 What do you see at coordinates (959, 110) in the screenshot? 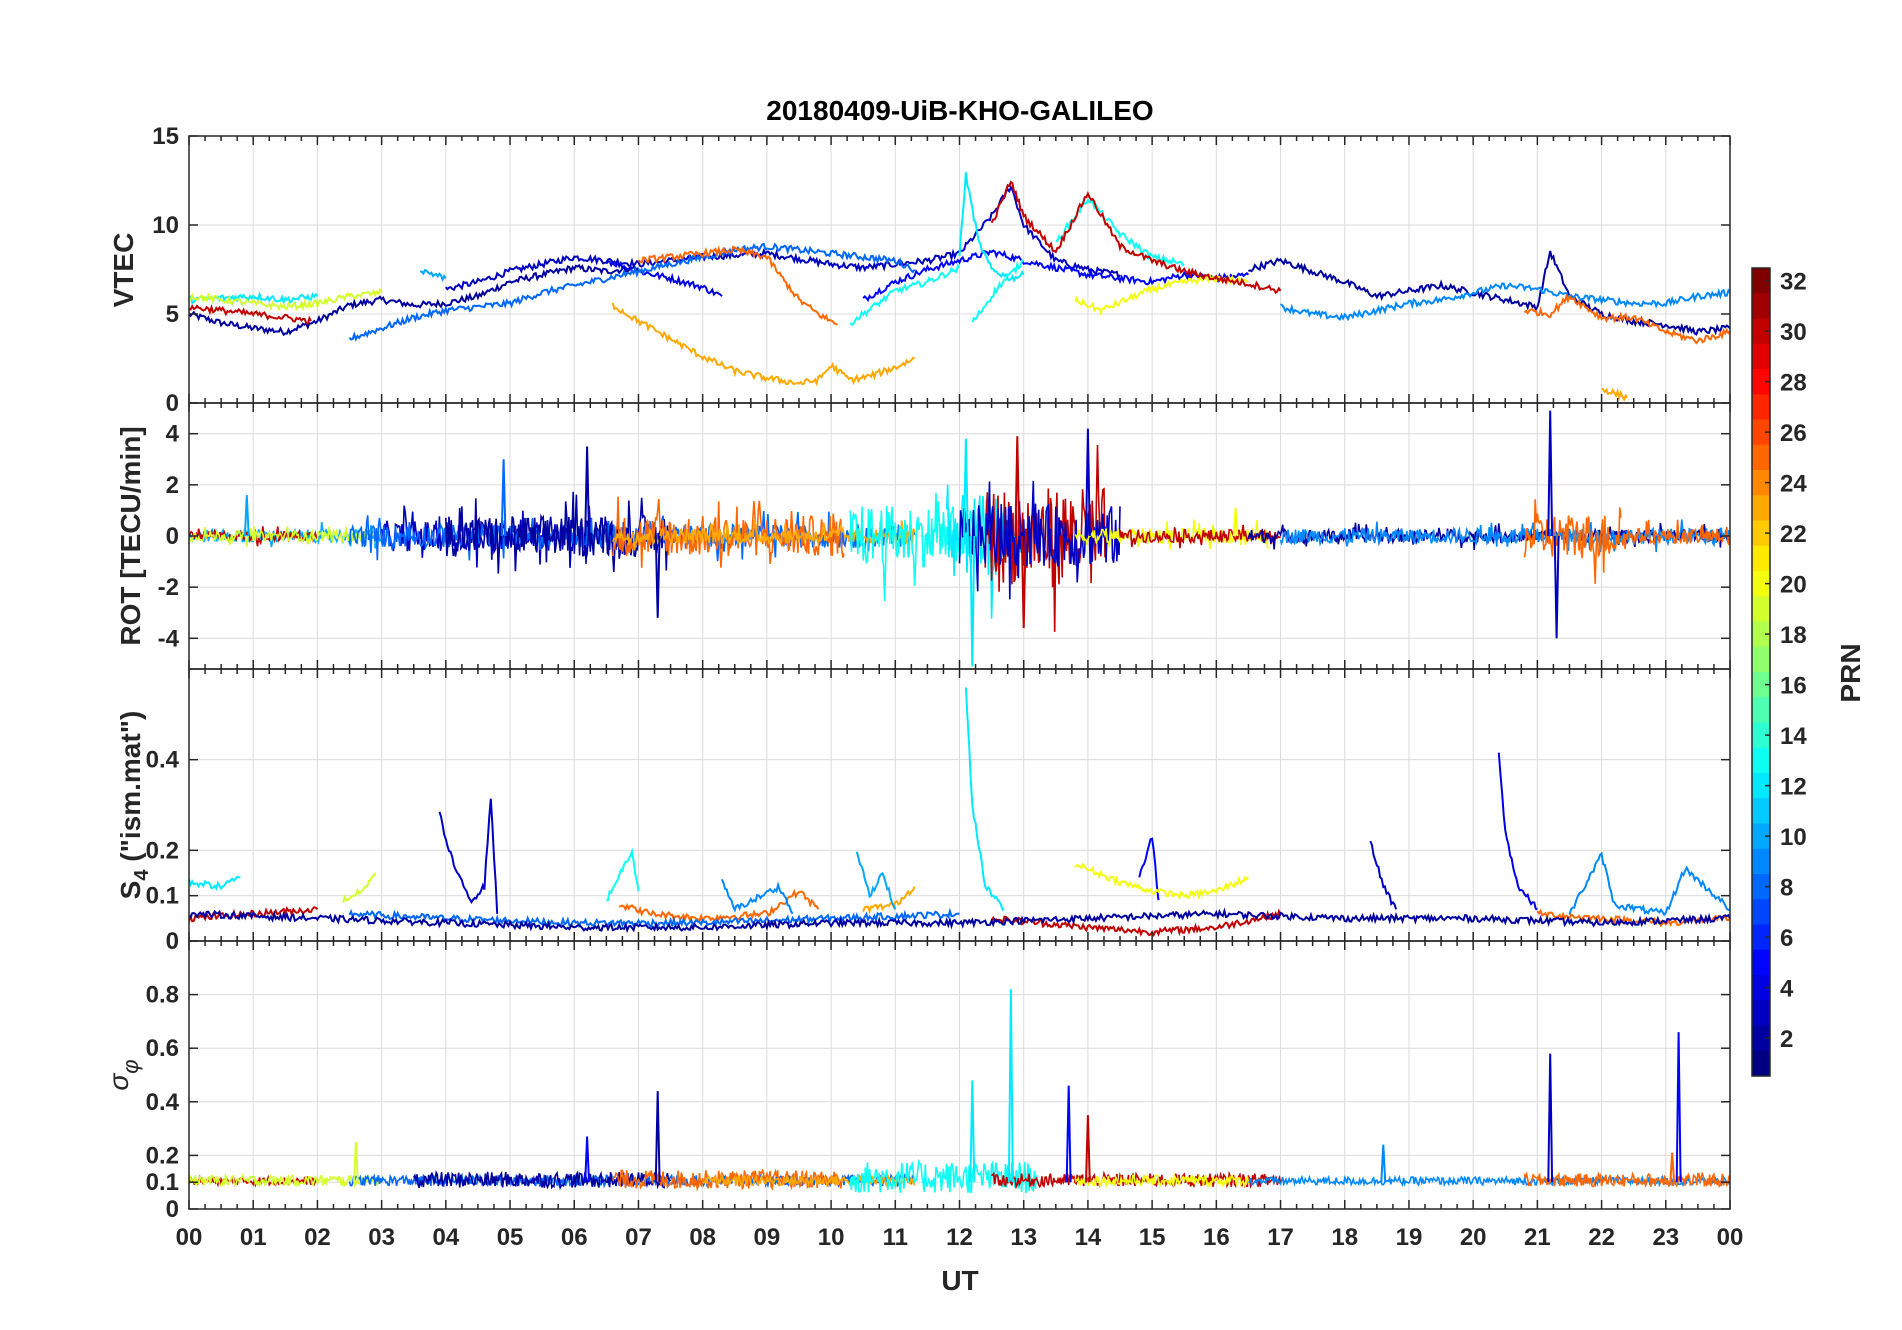
I see `chart-title: 20180409-UiB-KHO-GALILEO` at bounding box center [959, 110].